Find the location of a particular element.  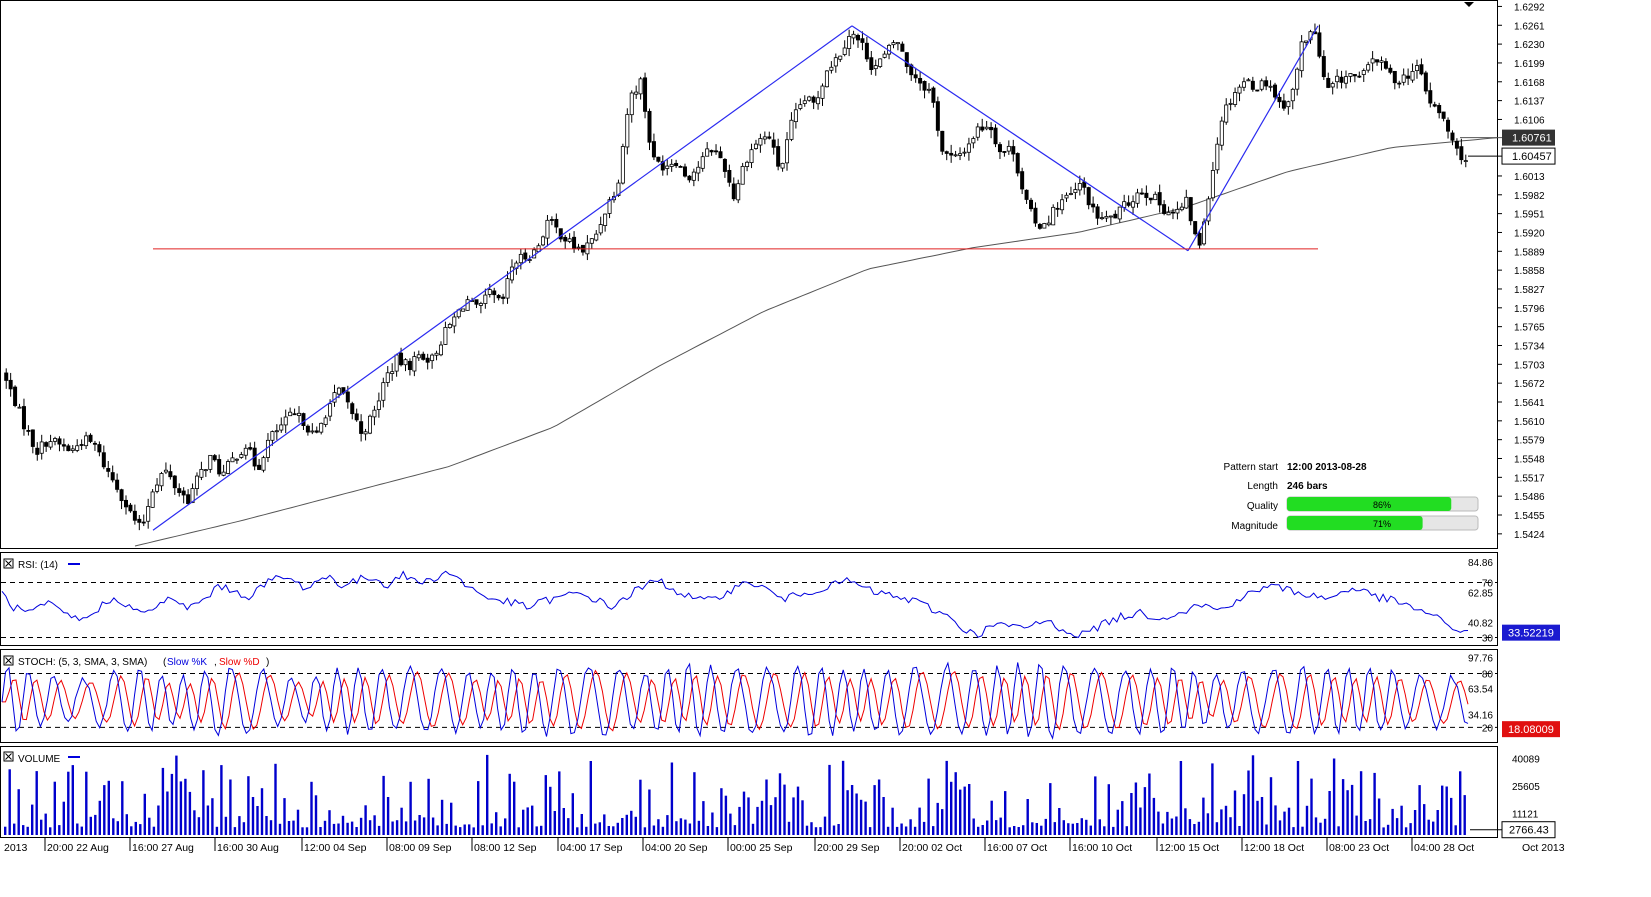

rsi-close-icon-x is located at coordinates (8, 563).